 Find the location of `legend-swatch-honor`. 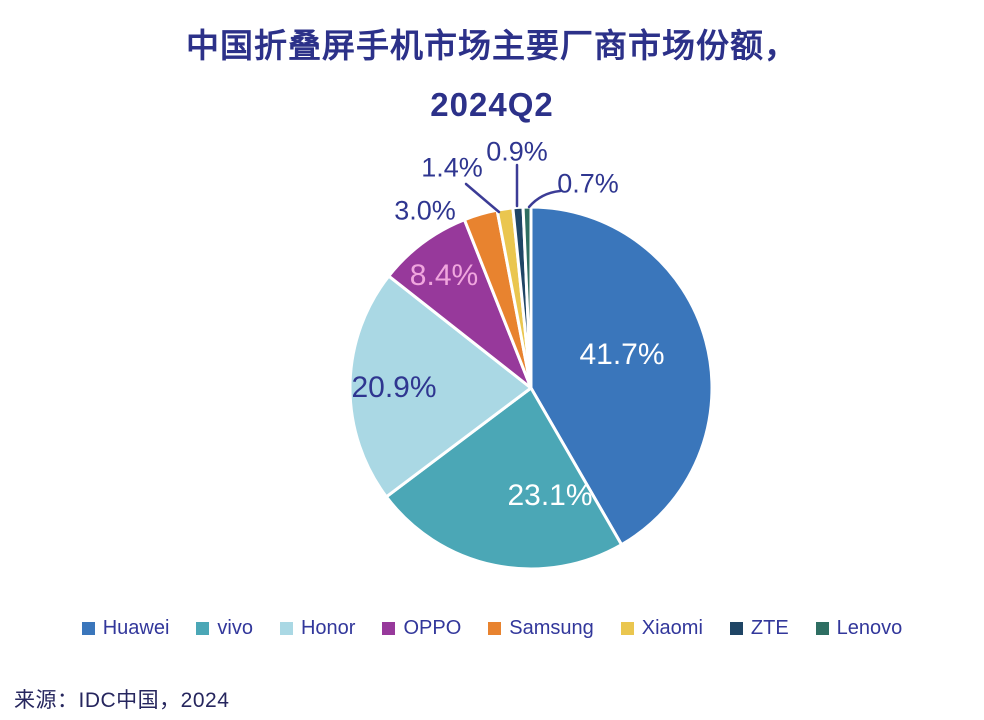

legend-swatch-honor is located at coordinates (286, 628).